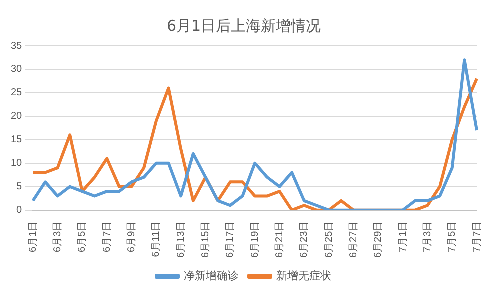  Describe the element at coordinates (156, 239) in the screenshot. I see `x-tick-label: 6月11日` at that location.